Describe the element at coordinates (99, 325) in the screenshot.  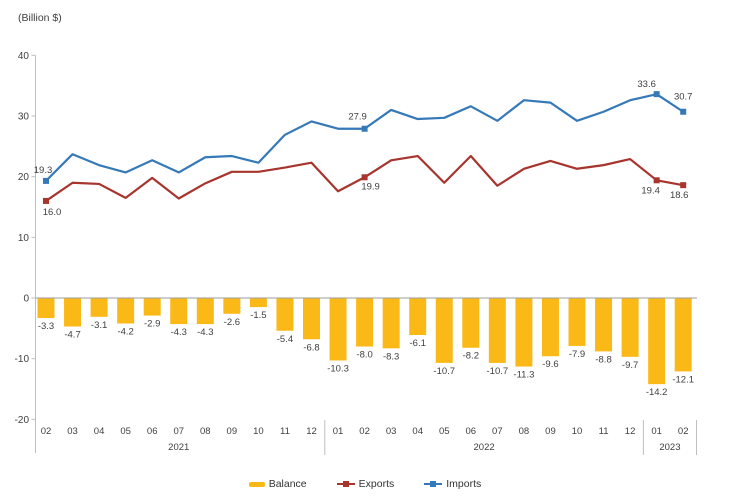
I see `balance-value-label: -3.1` at that location.